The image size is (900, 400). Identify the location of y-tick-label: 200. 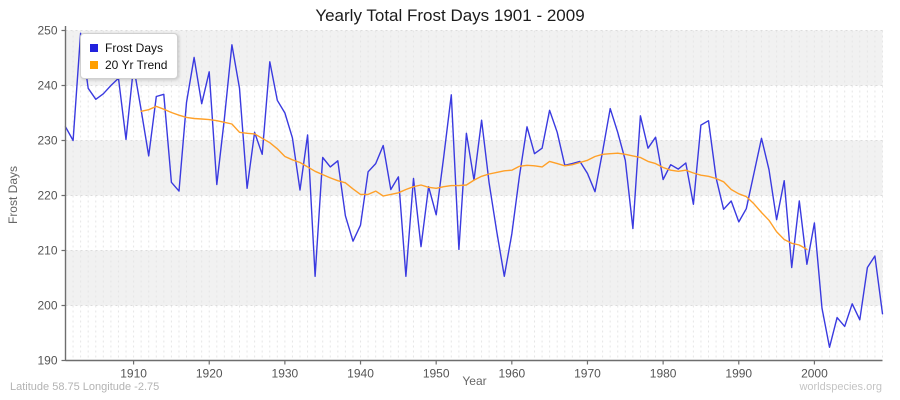
(47, 306).